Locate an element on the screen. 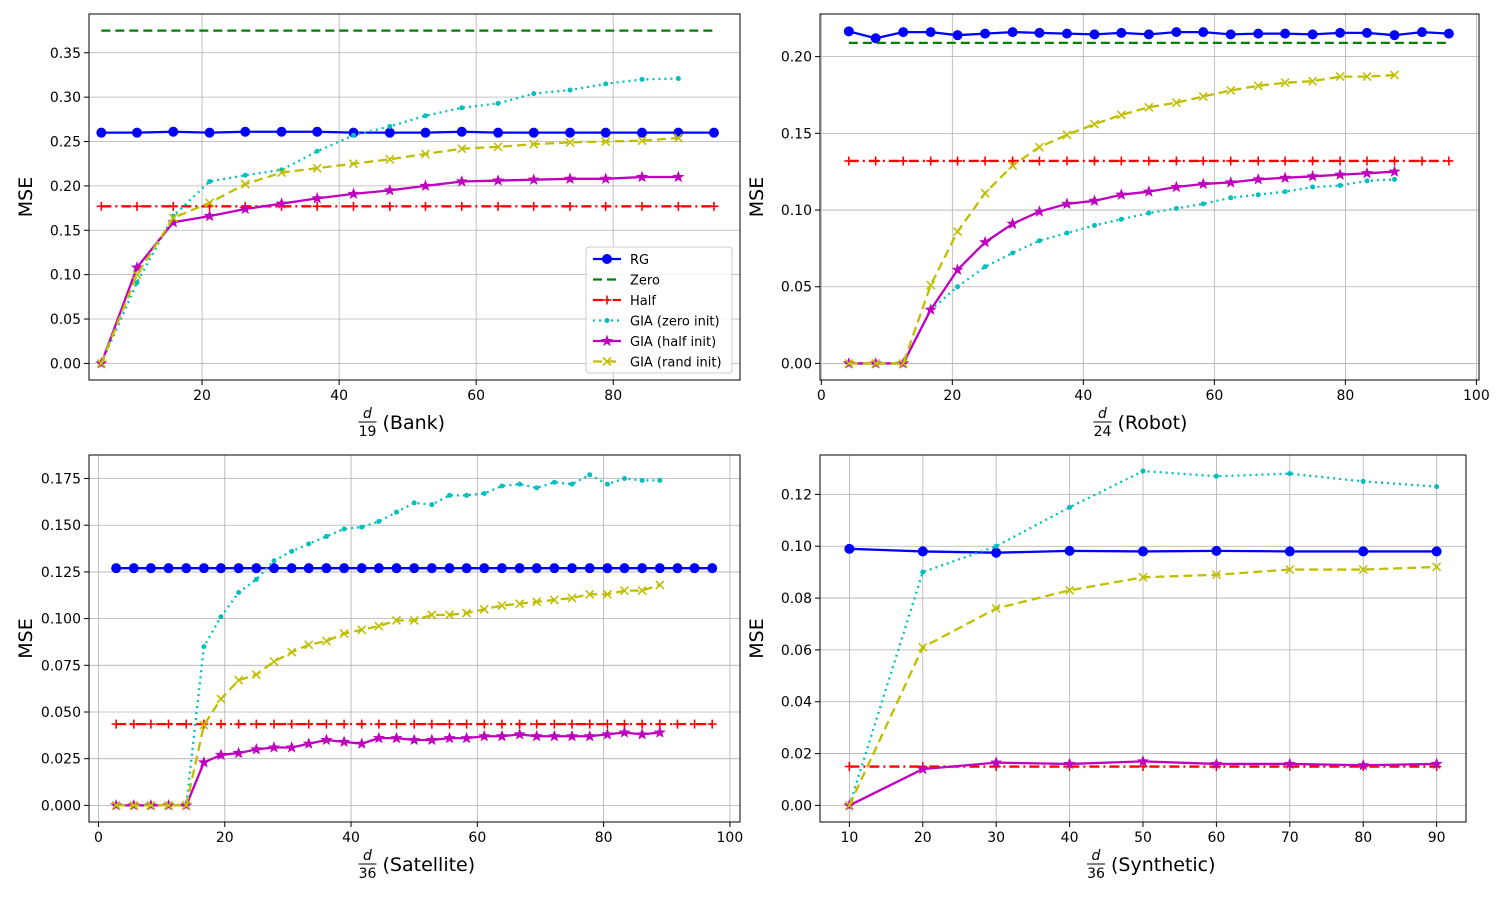 This screenshot has width=1500, height=901. x-label-denominator: 24 is located at coordinates (1103, 432).